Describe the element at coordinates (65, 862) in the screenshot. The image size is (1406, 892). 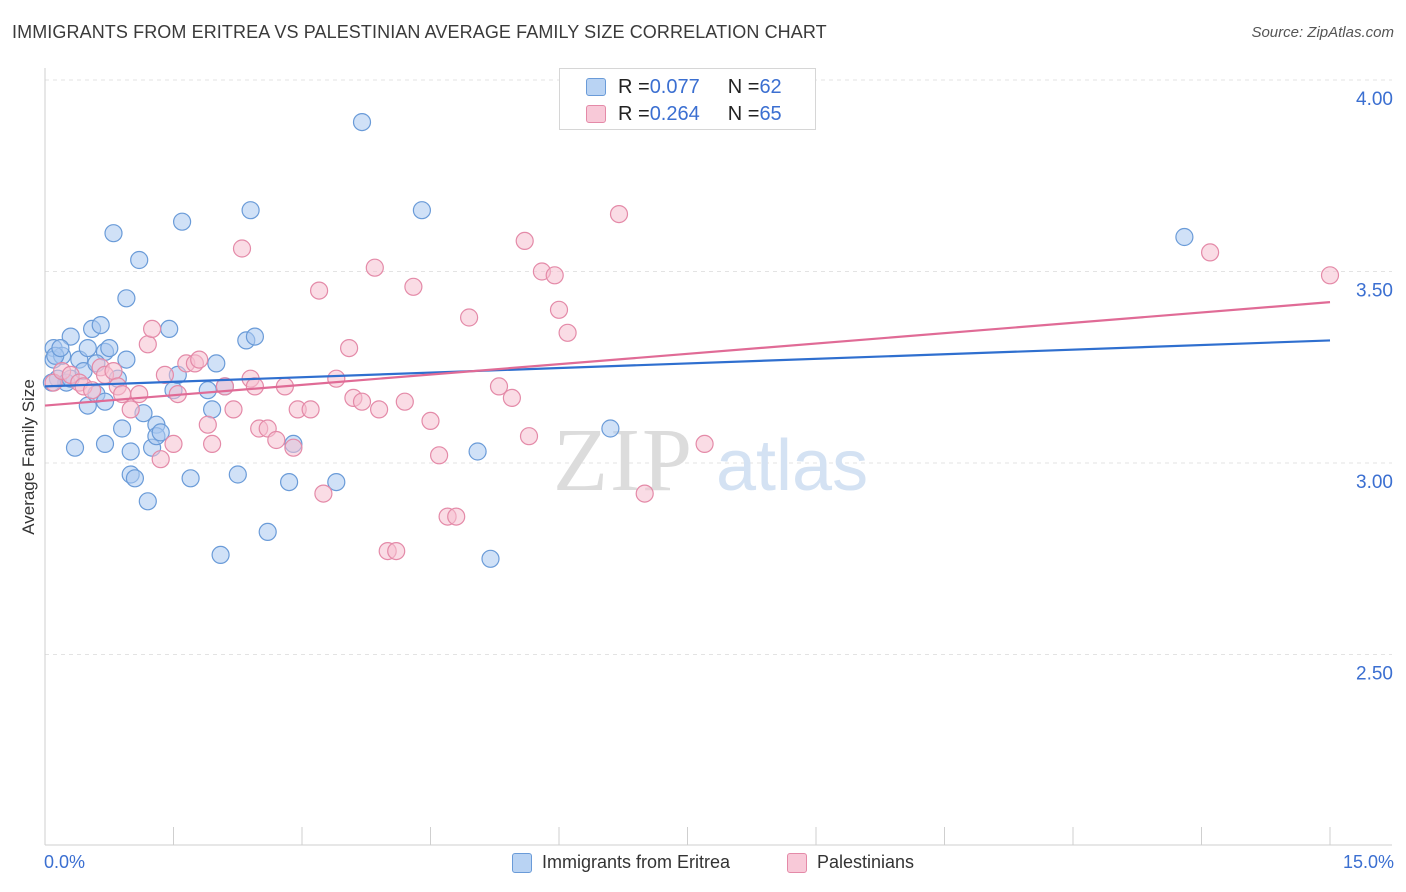
I see `x-tick-label-min: 0.0%` at that location.